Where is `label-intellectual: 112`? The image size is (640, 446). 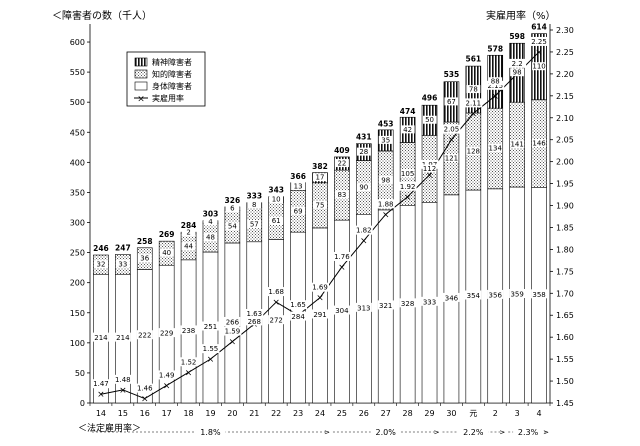 label-intellectual: 112 is located at coordinates (429, 169).